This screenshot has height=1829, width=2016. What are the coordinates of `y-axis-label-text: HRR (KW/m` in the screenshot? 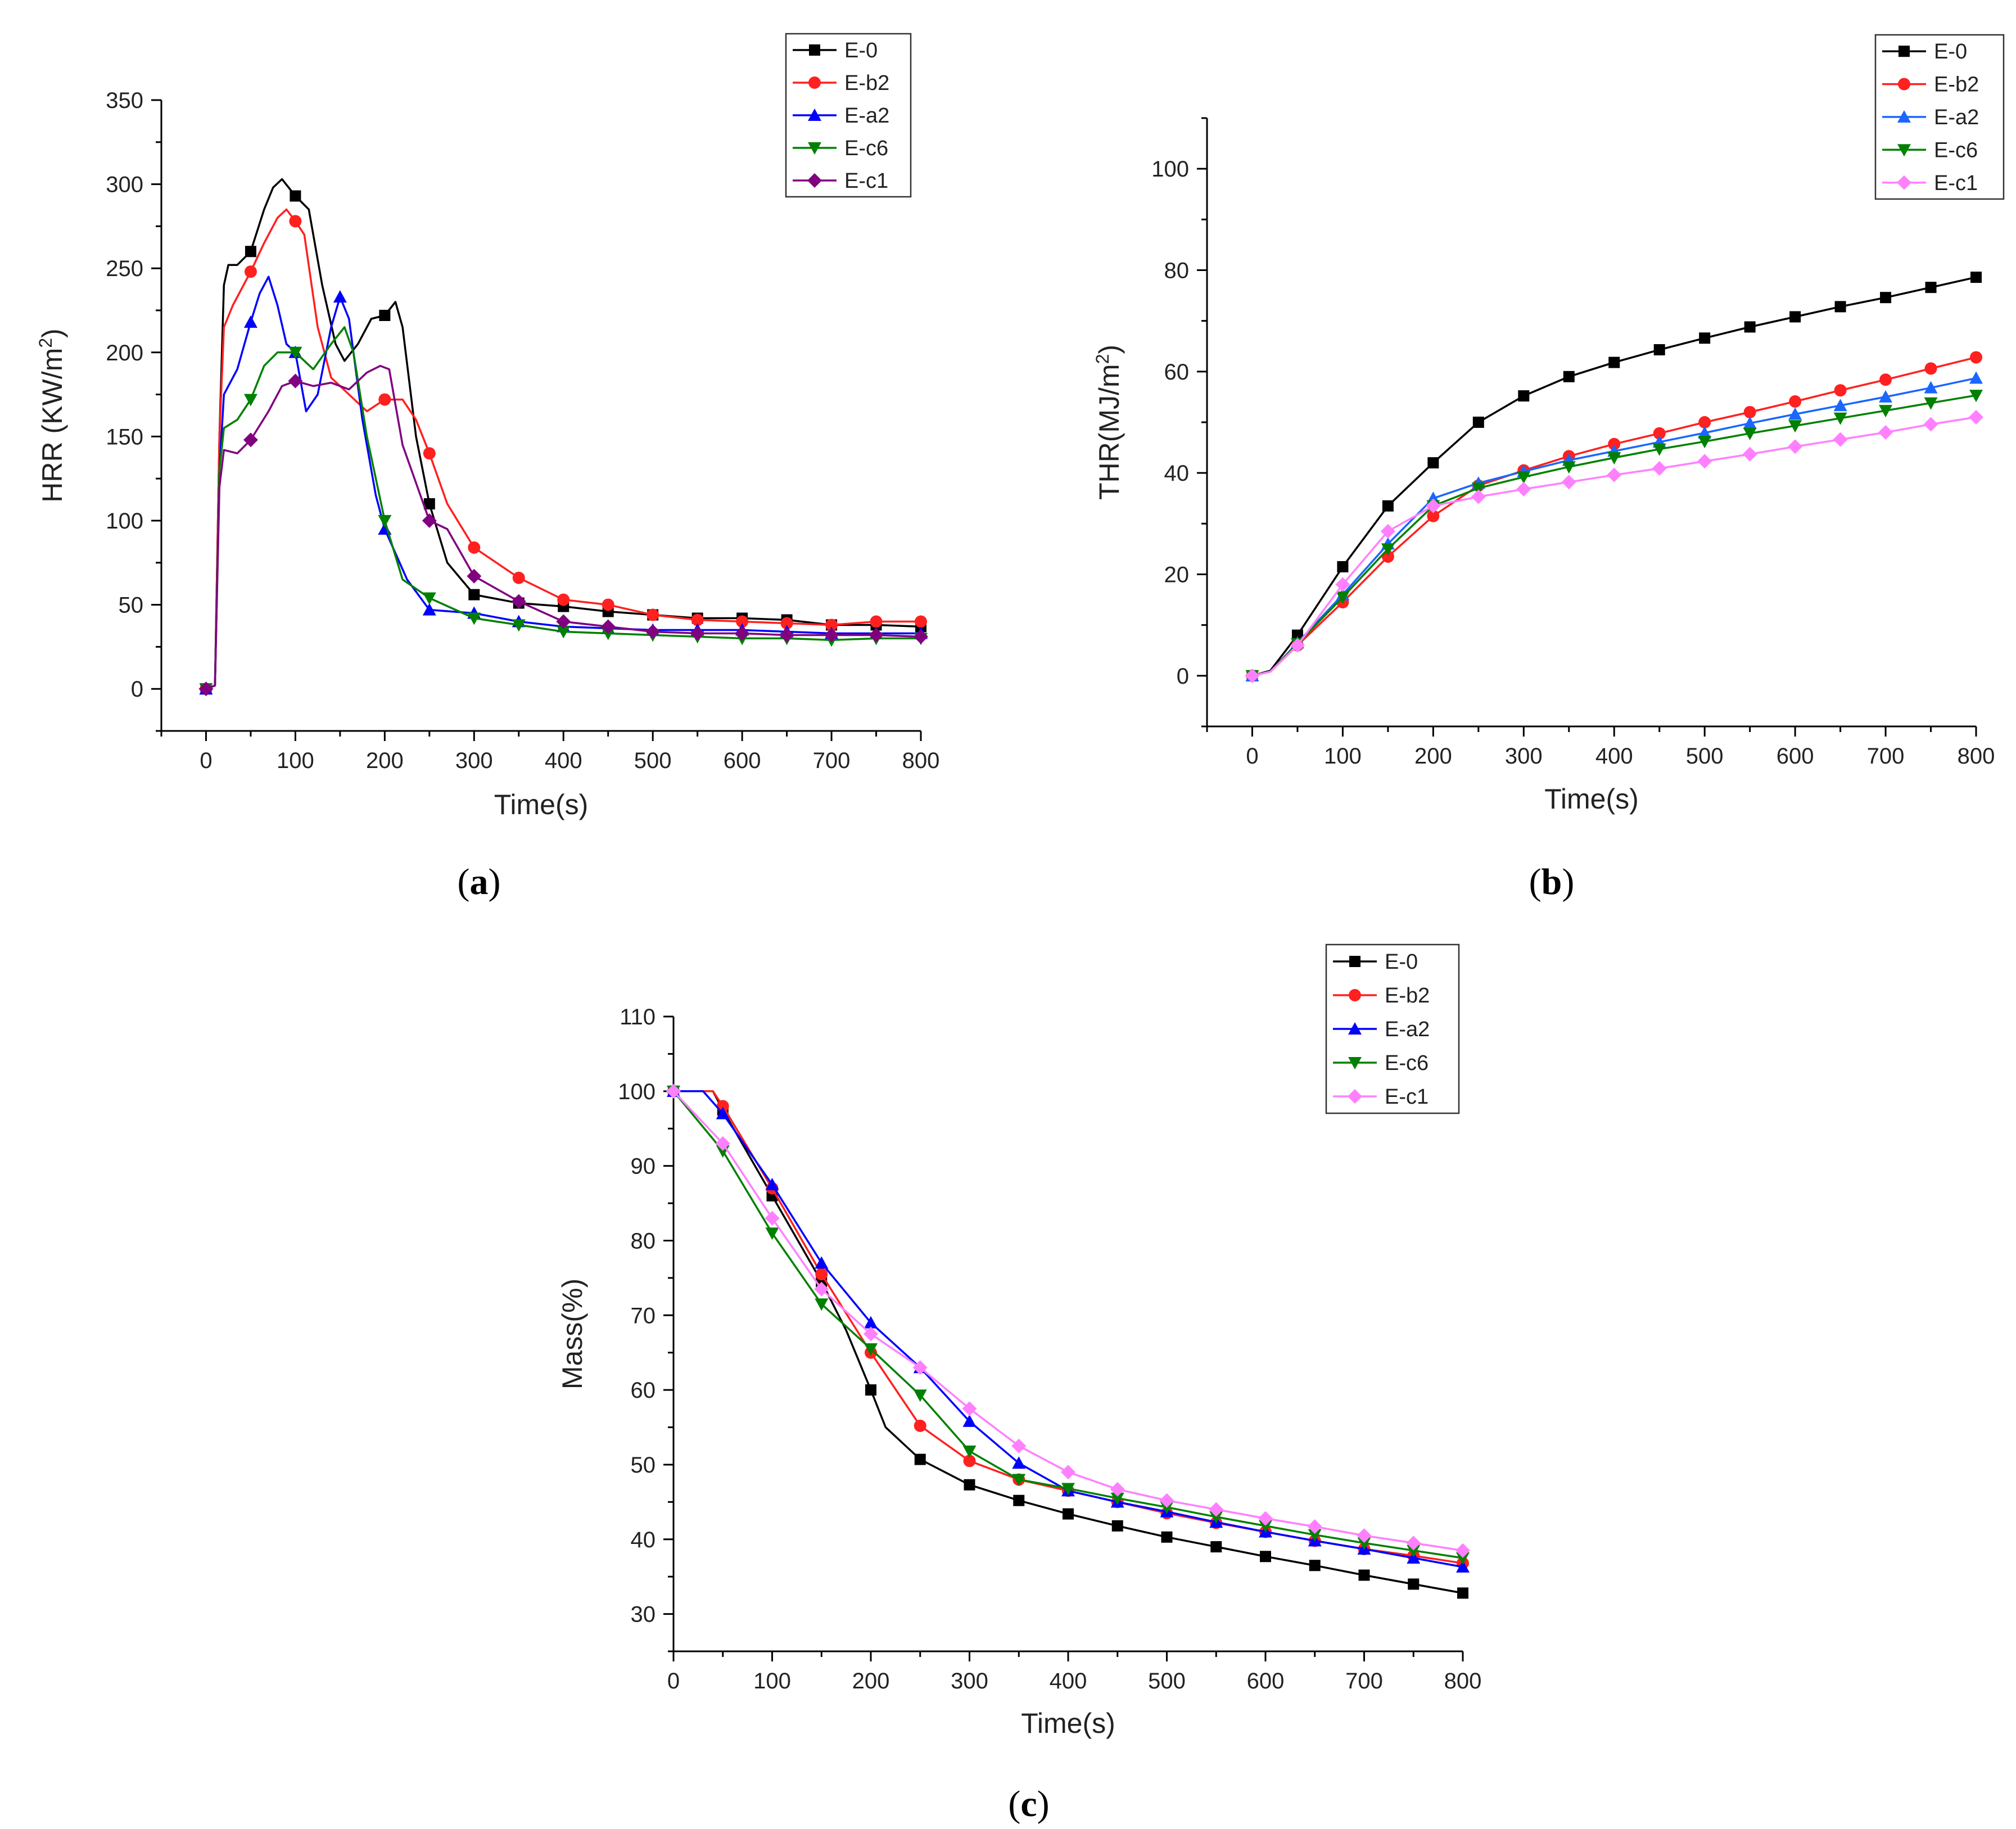 It's located at (52, 425).